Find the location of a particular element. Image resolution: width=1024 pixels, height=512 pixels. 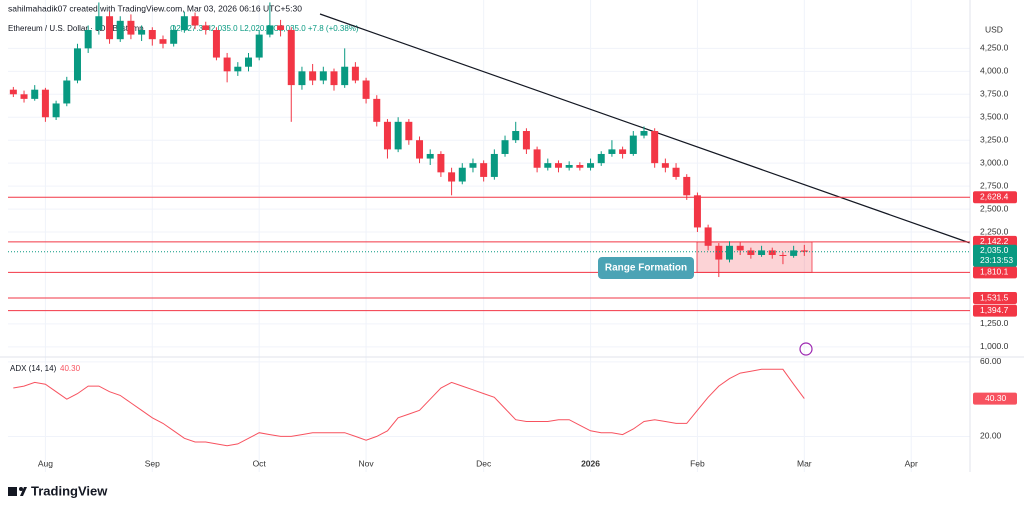

y-tick-label: 3,750.0 is located at coordinates (994, 94).